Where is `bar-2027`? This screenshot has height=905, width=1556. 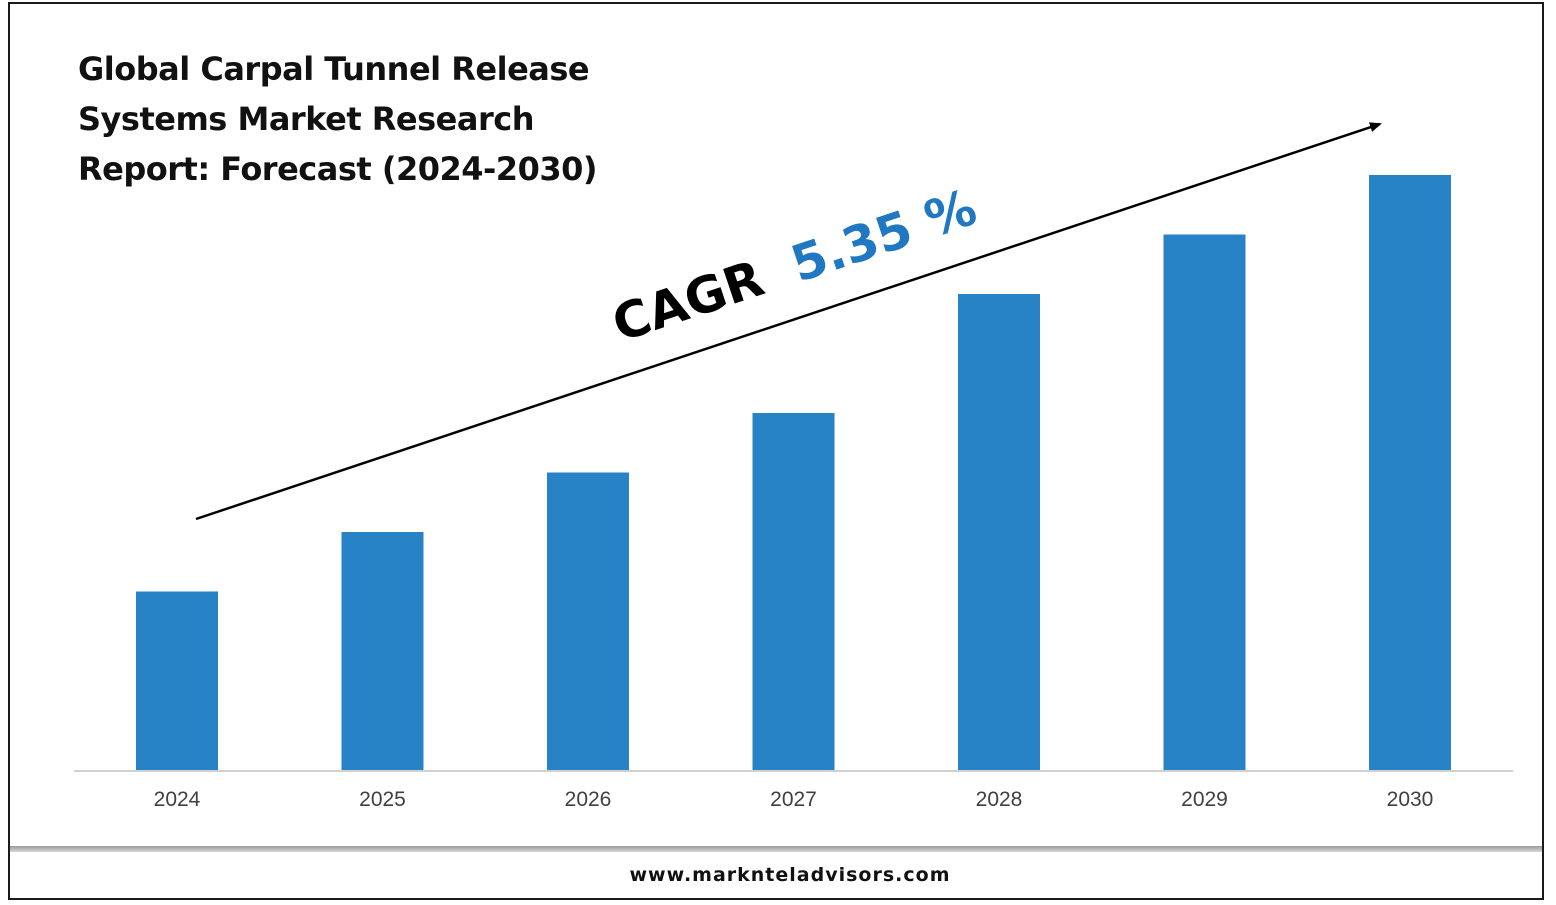 bar-2027 is located at coordinates (793, 591).